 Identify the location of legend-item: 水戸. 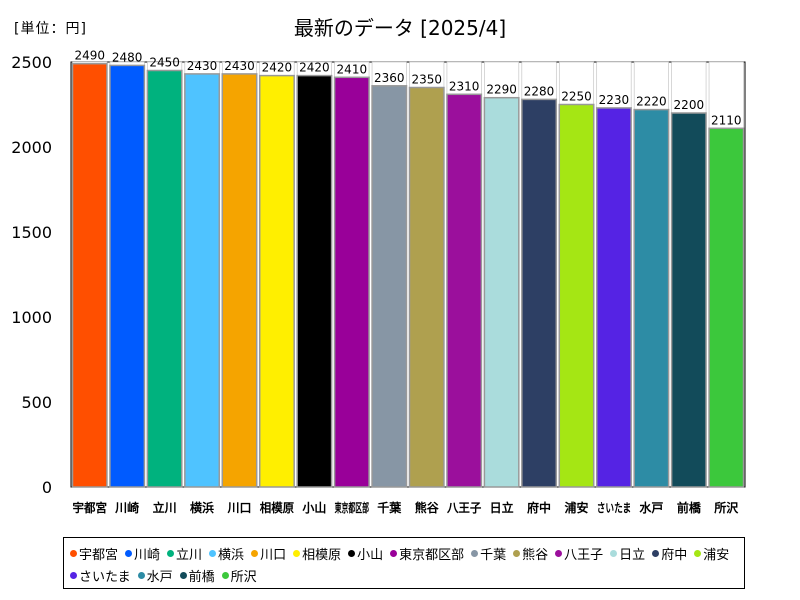
(155, 575).